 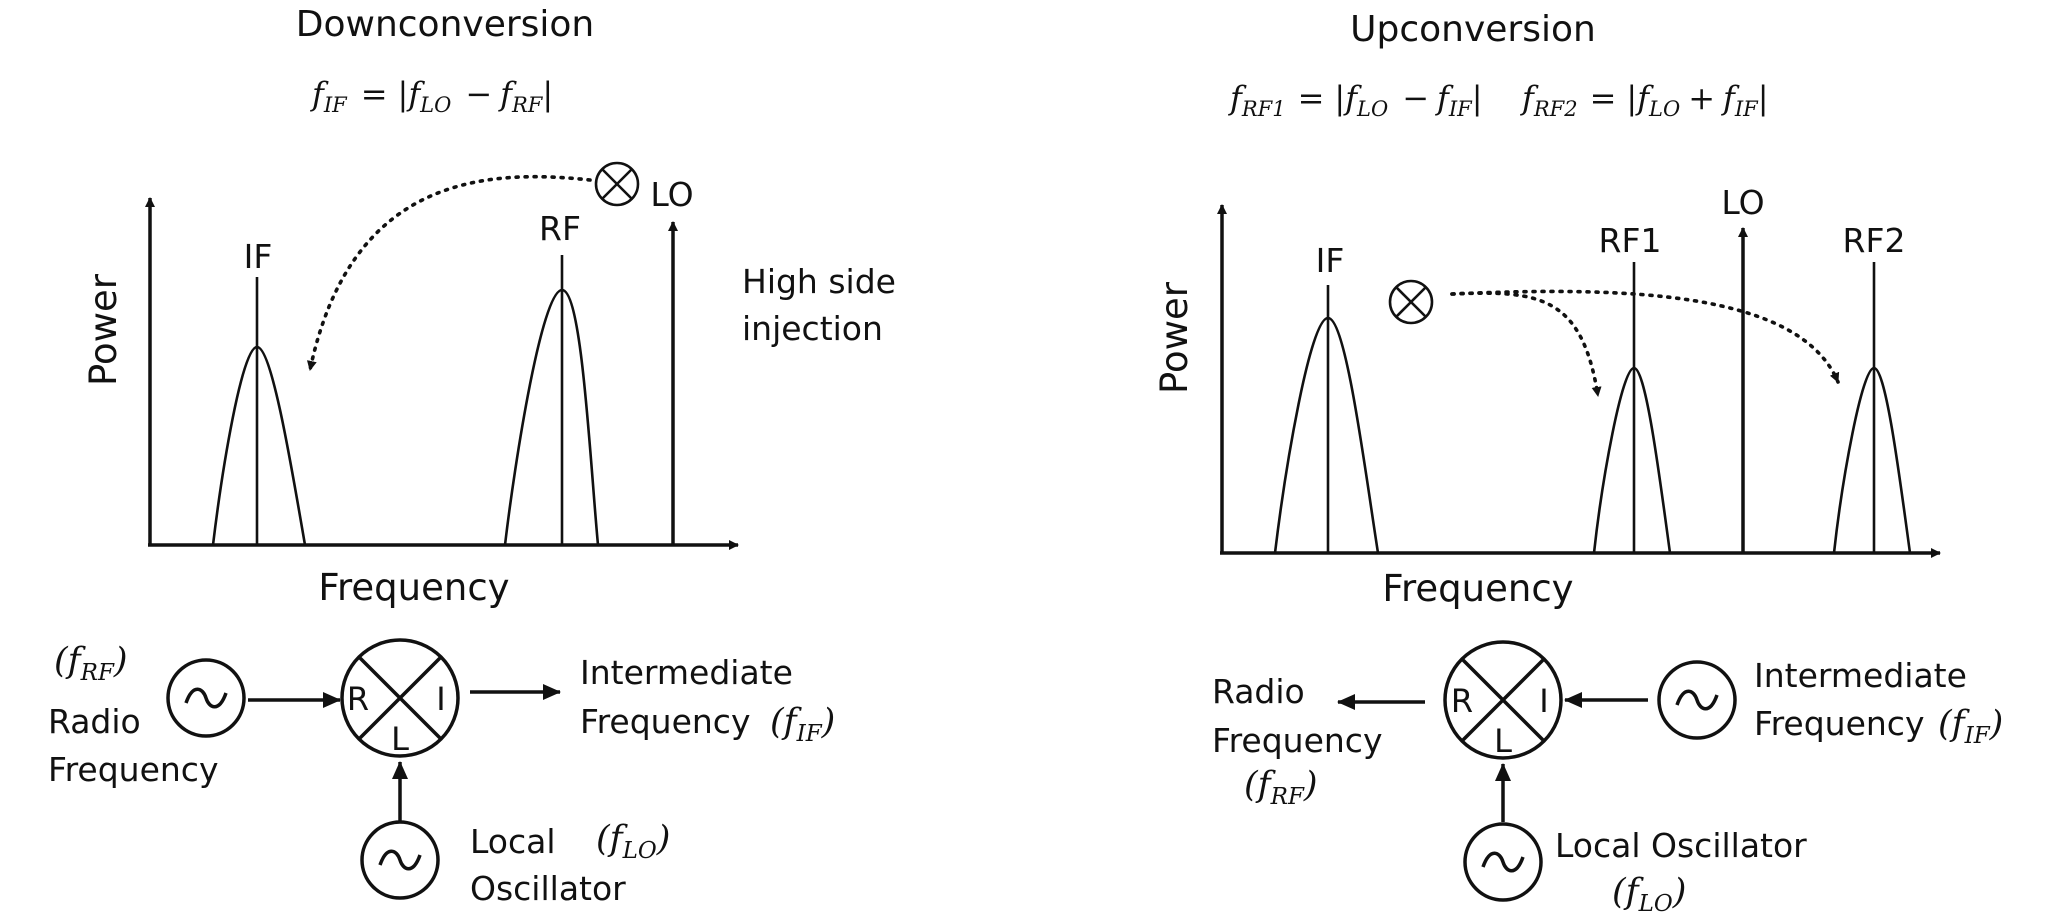 What do you see at coordinates (551, 400) in the screenshot?
I see `down-rf-peak` at bounding box center [551, 400].